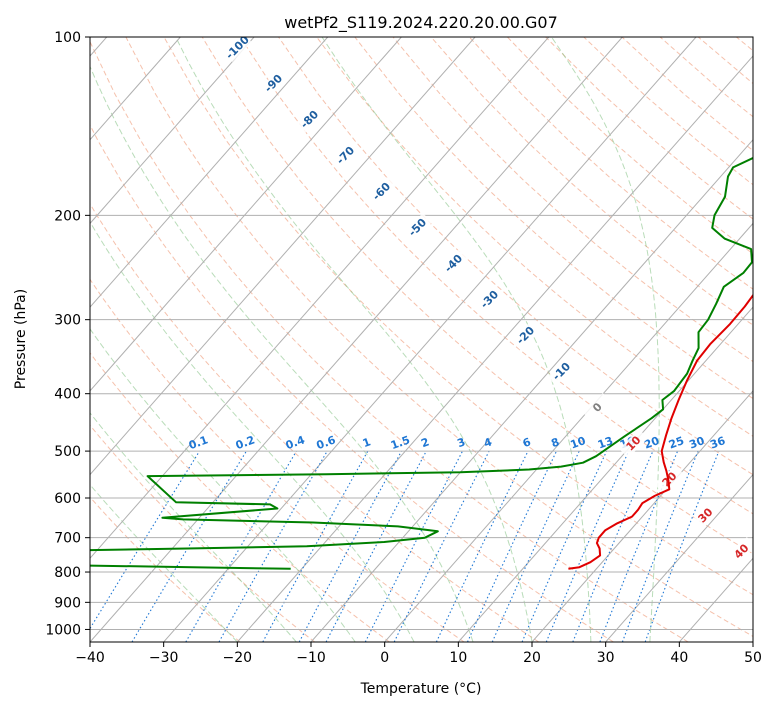  Describe the element at coordinates (488, 442) in the screenshot. I see `mixing-ratio-label: 4` at that location.